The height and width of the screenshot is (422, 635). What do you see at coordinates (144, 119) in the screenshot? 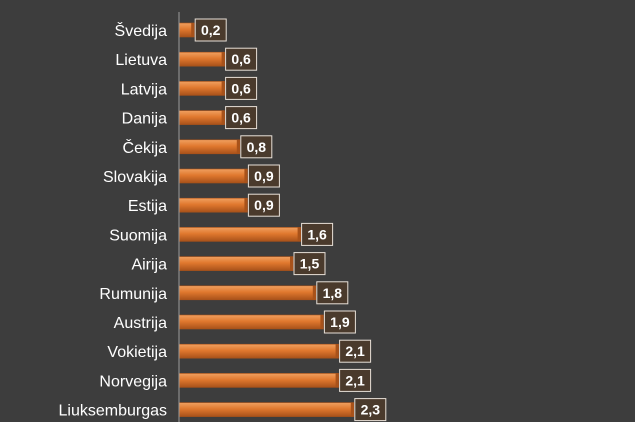
I see `category-label: Danija` at bounding box center [144, 119].